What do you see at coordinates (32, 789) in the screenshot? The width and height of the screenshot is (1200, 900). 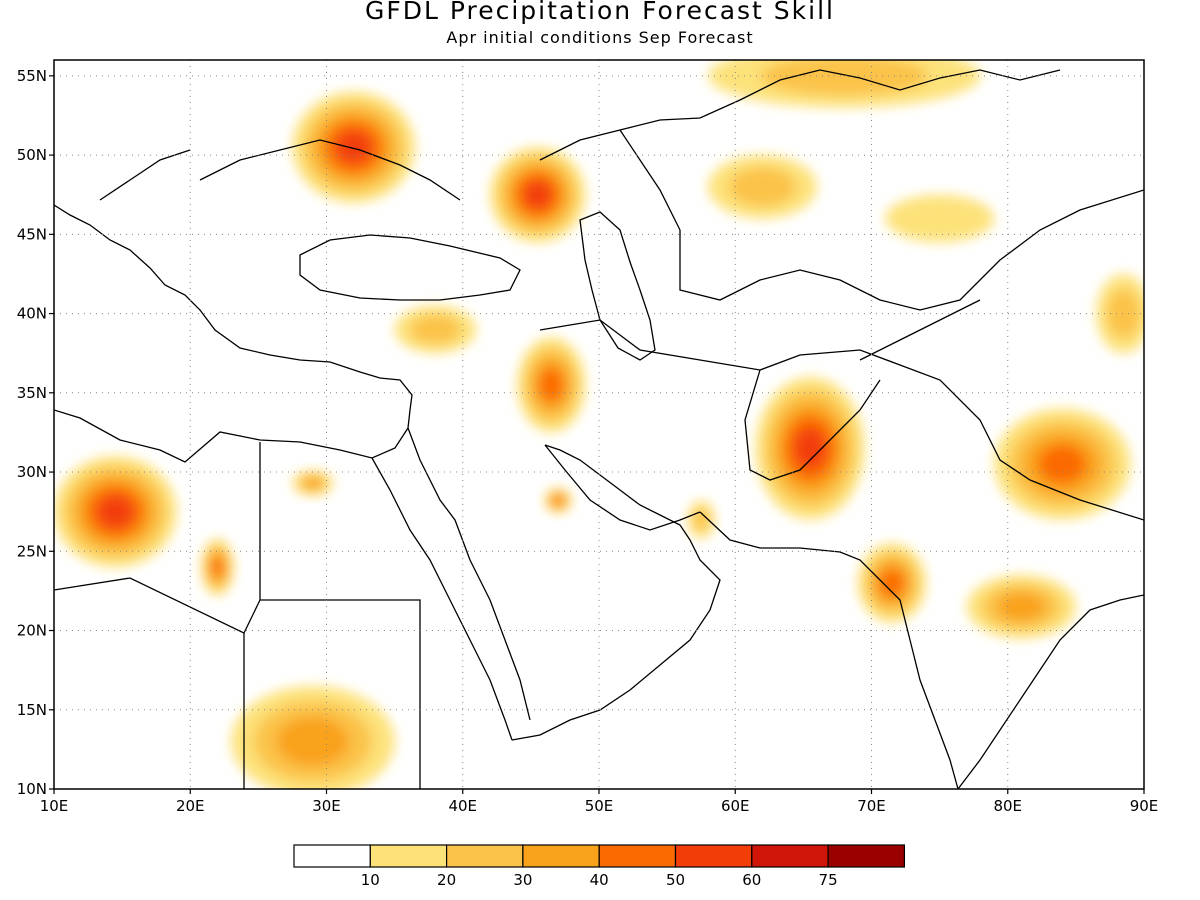 I see `lat-tick-label: 10N` at bounding box center [32, 789].